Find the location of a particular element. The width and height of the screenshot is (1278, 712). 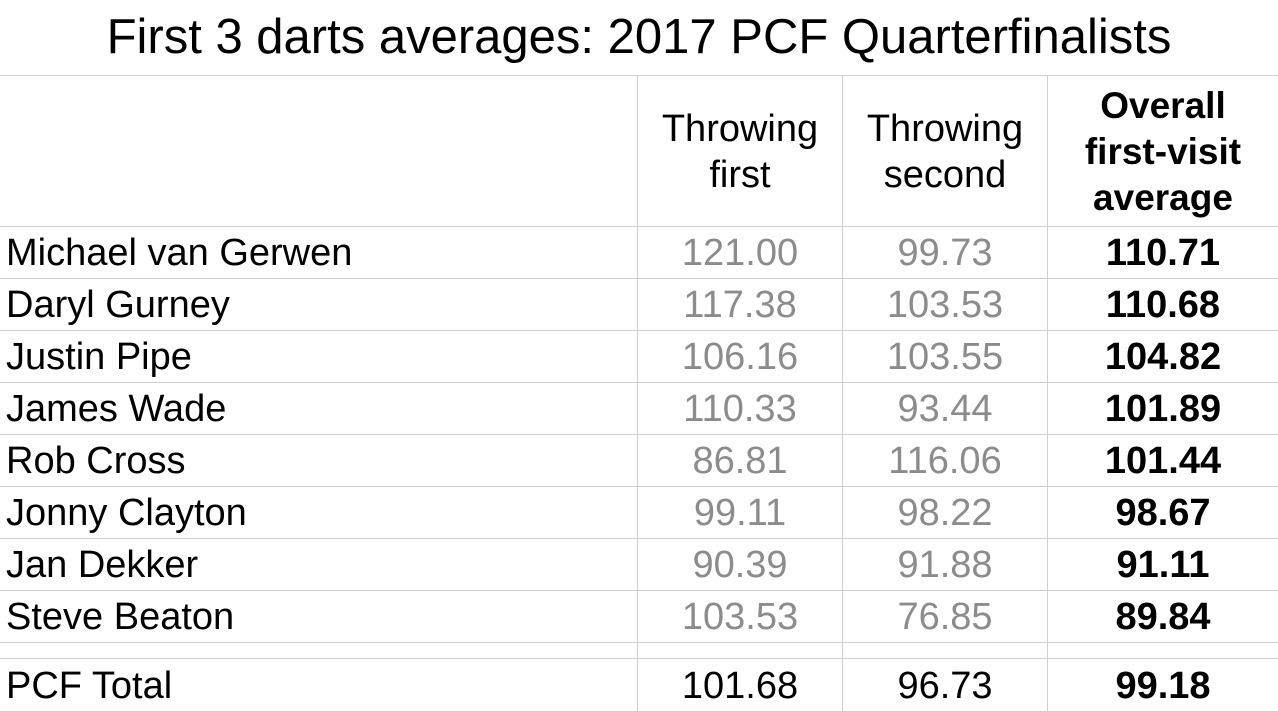

header-line: second is located at coordinates (945, 175).